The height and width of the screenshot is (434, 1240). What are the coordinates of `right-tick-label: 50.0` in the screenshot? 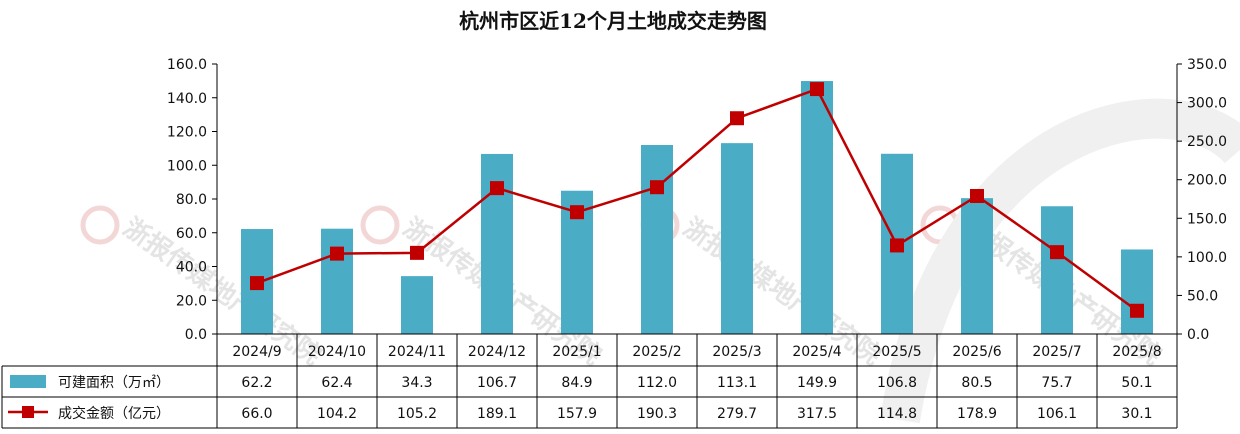 It's located at (1202, 296).